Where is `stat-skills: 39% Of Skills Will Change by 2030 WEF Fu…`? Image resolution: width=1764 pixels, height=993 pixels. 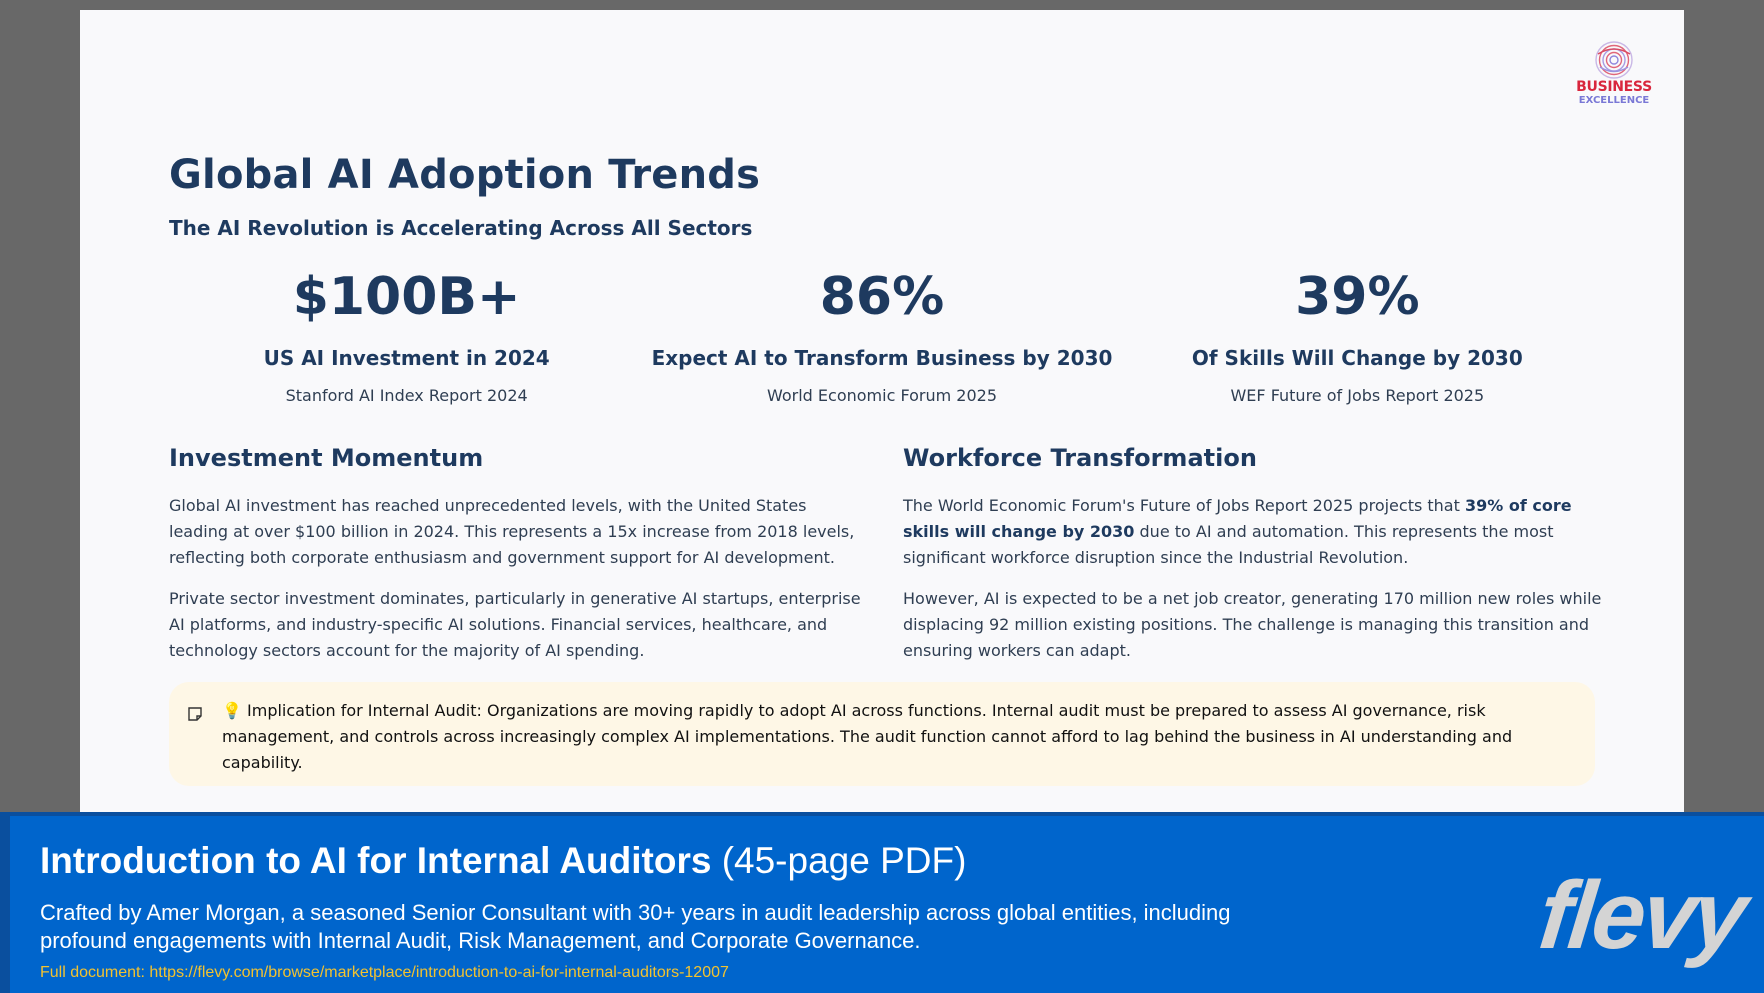 stat-skills: 39% Of Skills Will Change by 2030 WEF Fu… is located at coordinates (1357, 335).